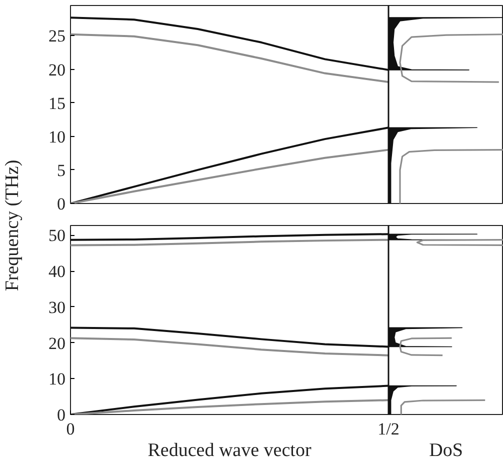 Image resolution: width=503 pixels, height=459 pixels. What do you see at coordinates (446, 449) in the screenshot?
I see `x-axis-title: DoS` at bounding box center [446, 449].